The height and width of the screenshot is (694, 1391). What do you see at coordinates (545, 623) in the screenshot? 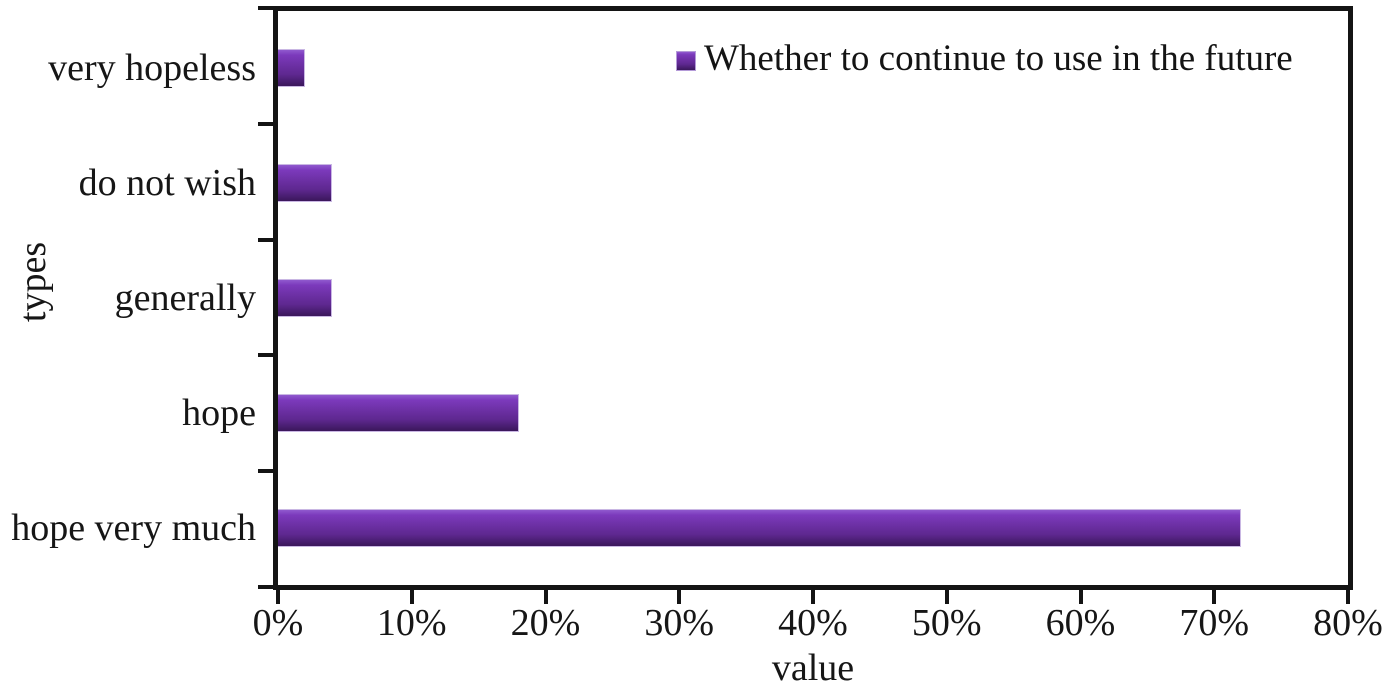
I see `x-tick-label: 20%` at bounding box center [545, 623].